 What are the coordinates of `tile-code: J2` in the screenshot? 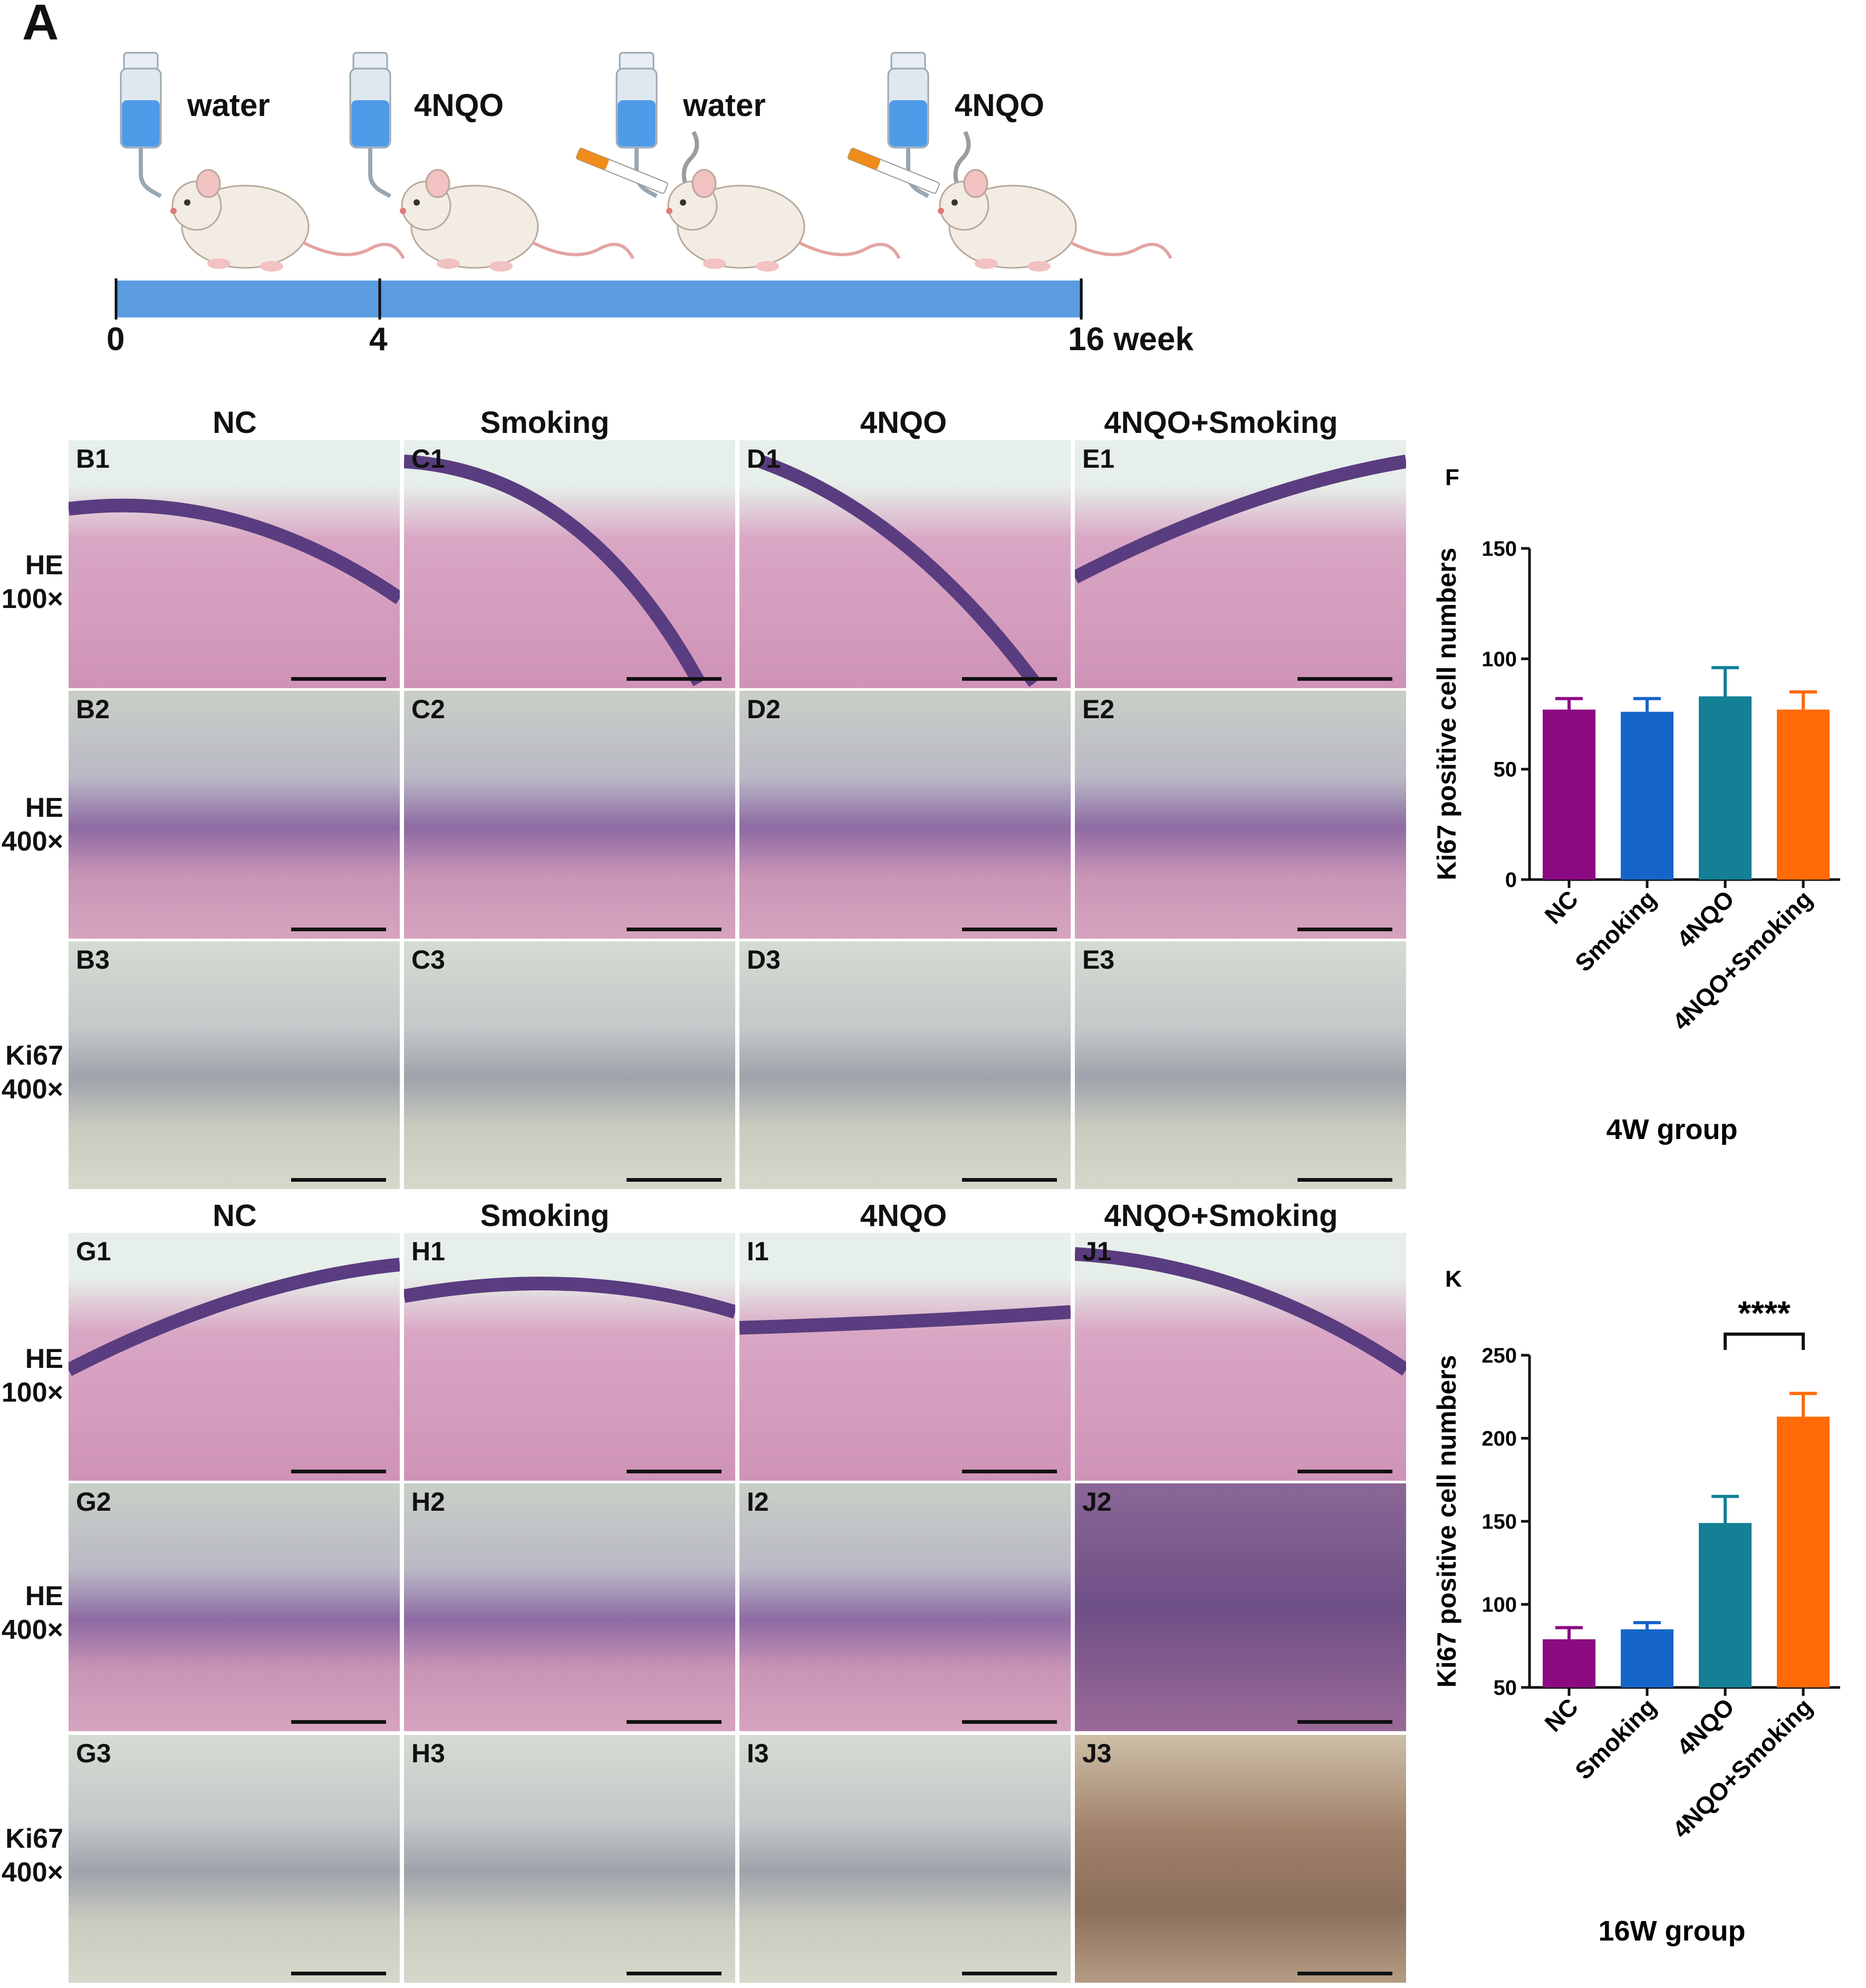 It's located at (1097, 1502).